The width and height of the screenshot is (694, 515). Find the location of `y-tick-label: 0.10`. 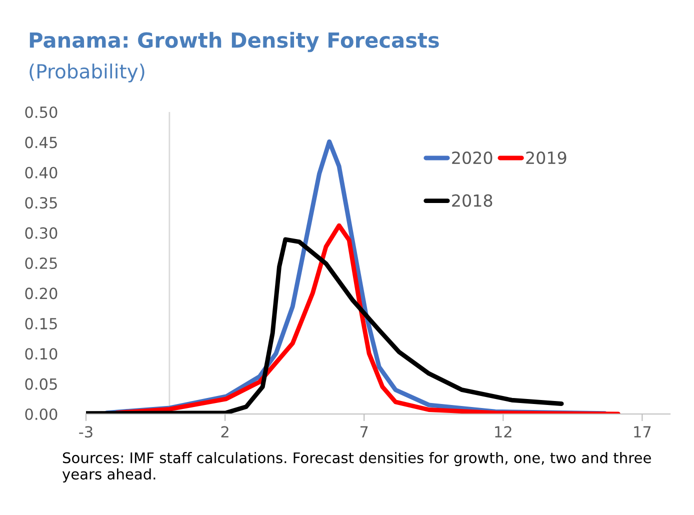

y-tick-label: 0.10 is located at coordinates (41, 354).